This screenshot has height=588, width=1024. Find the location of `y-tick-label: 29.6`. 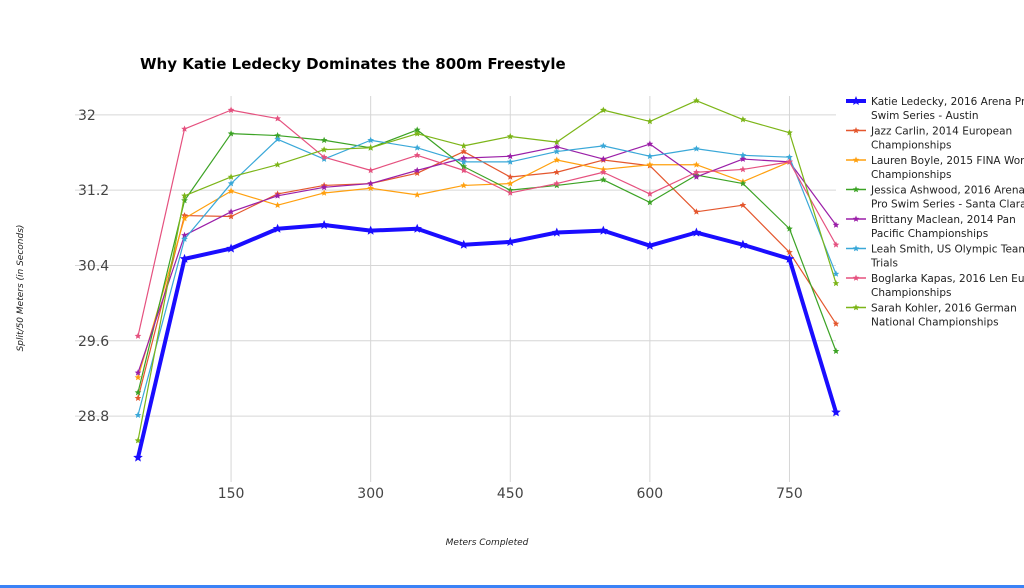

y-tick-label: 29.6 is located at coordinates (93, 342).